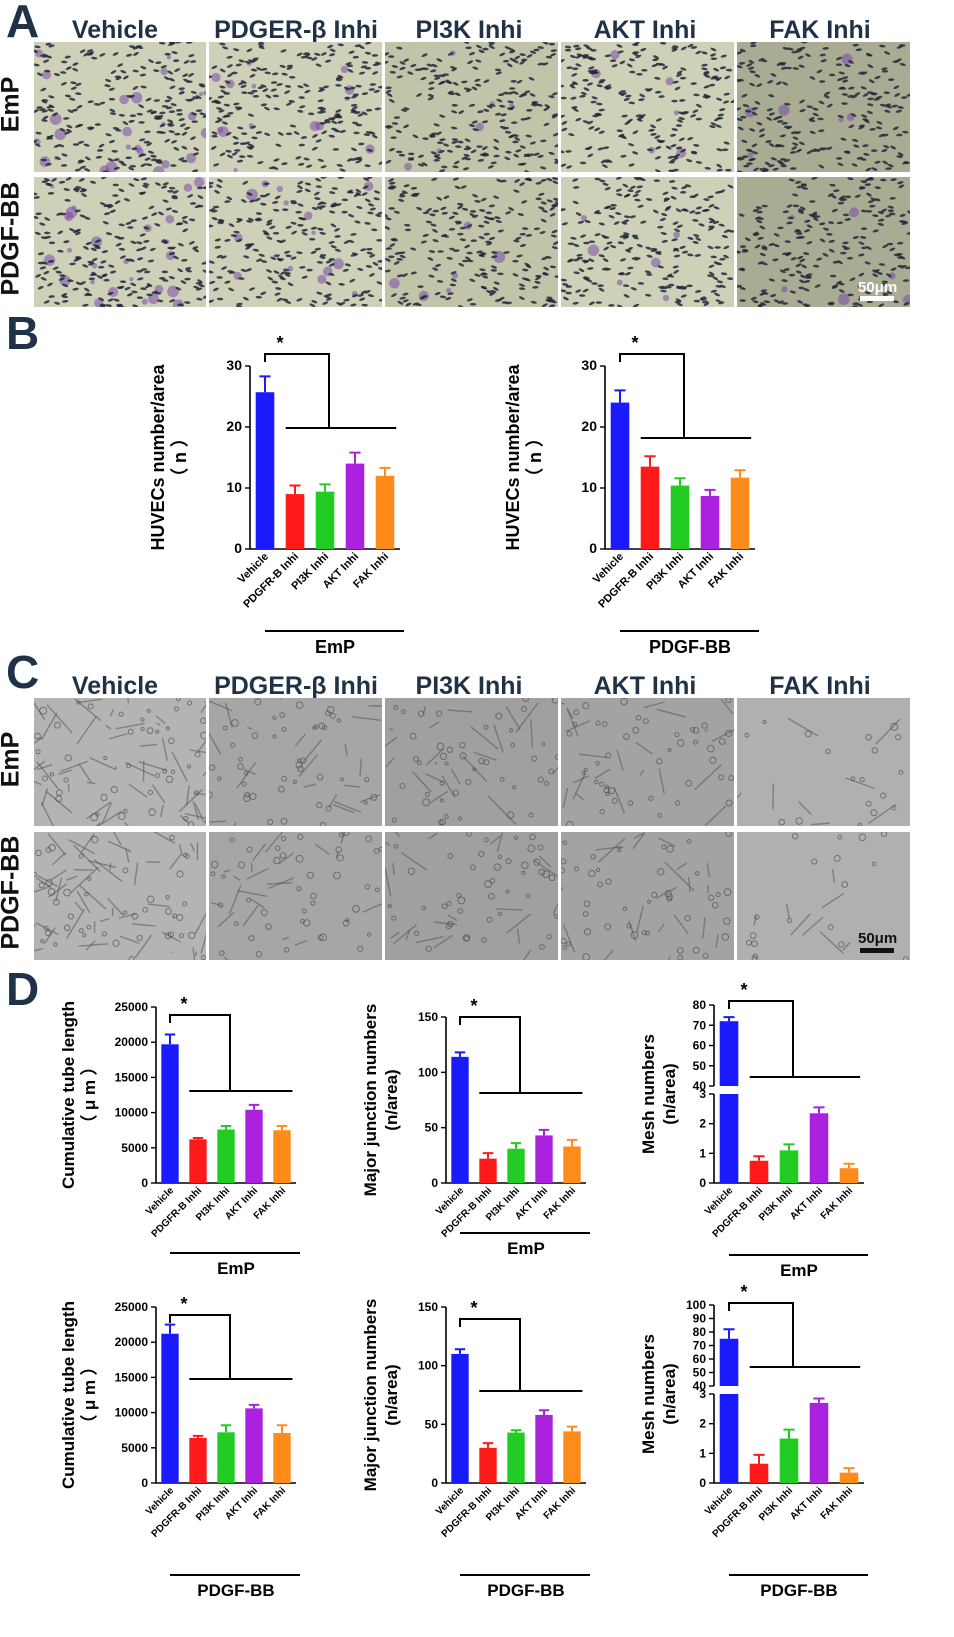 The height and width of the screenshot is (1637, 954). What do you see at coordinates (23, 23) in the screenshot?
I see `panel-letter-a: A` at bounding box center [23, 23].